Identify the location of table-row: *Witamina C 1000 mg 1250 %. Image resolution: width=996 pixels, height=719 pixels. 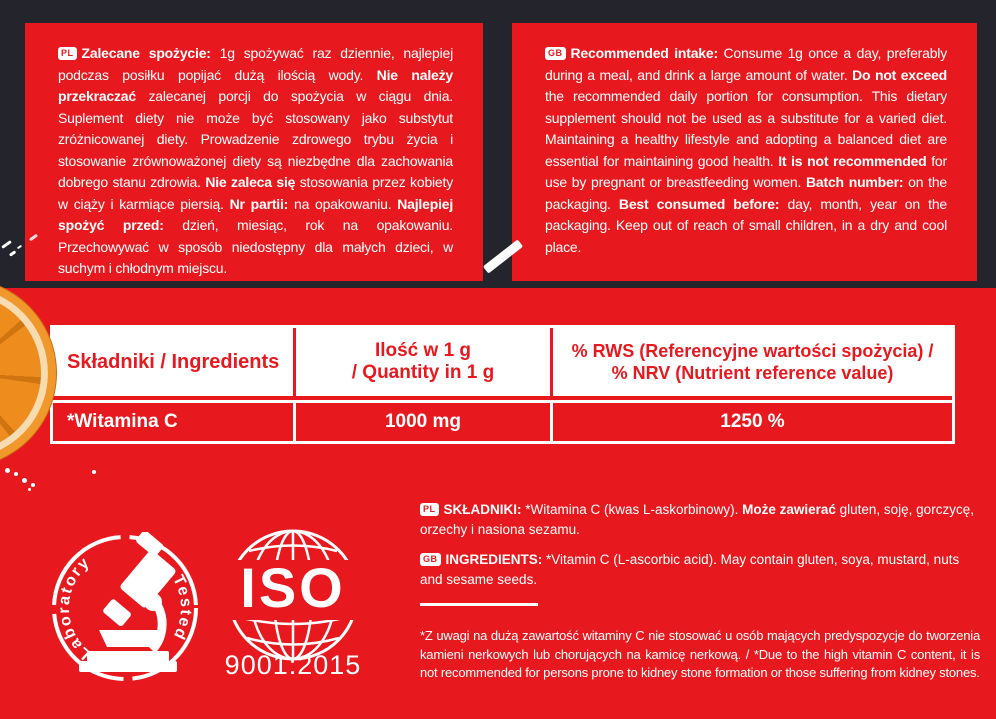
(502, 420).